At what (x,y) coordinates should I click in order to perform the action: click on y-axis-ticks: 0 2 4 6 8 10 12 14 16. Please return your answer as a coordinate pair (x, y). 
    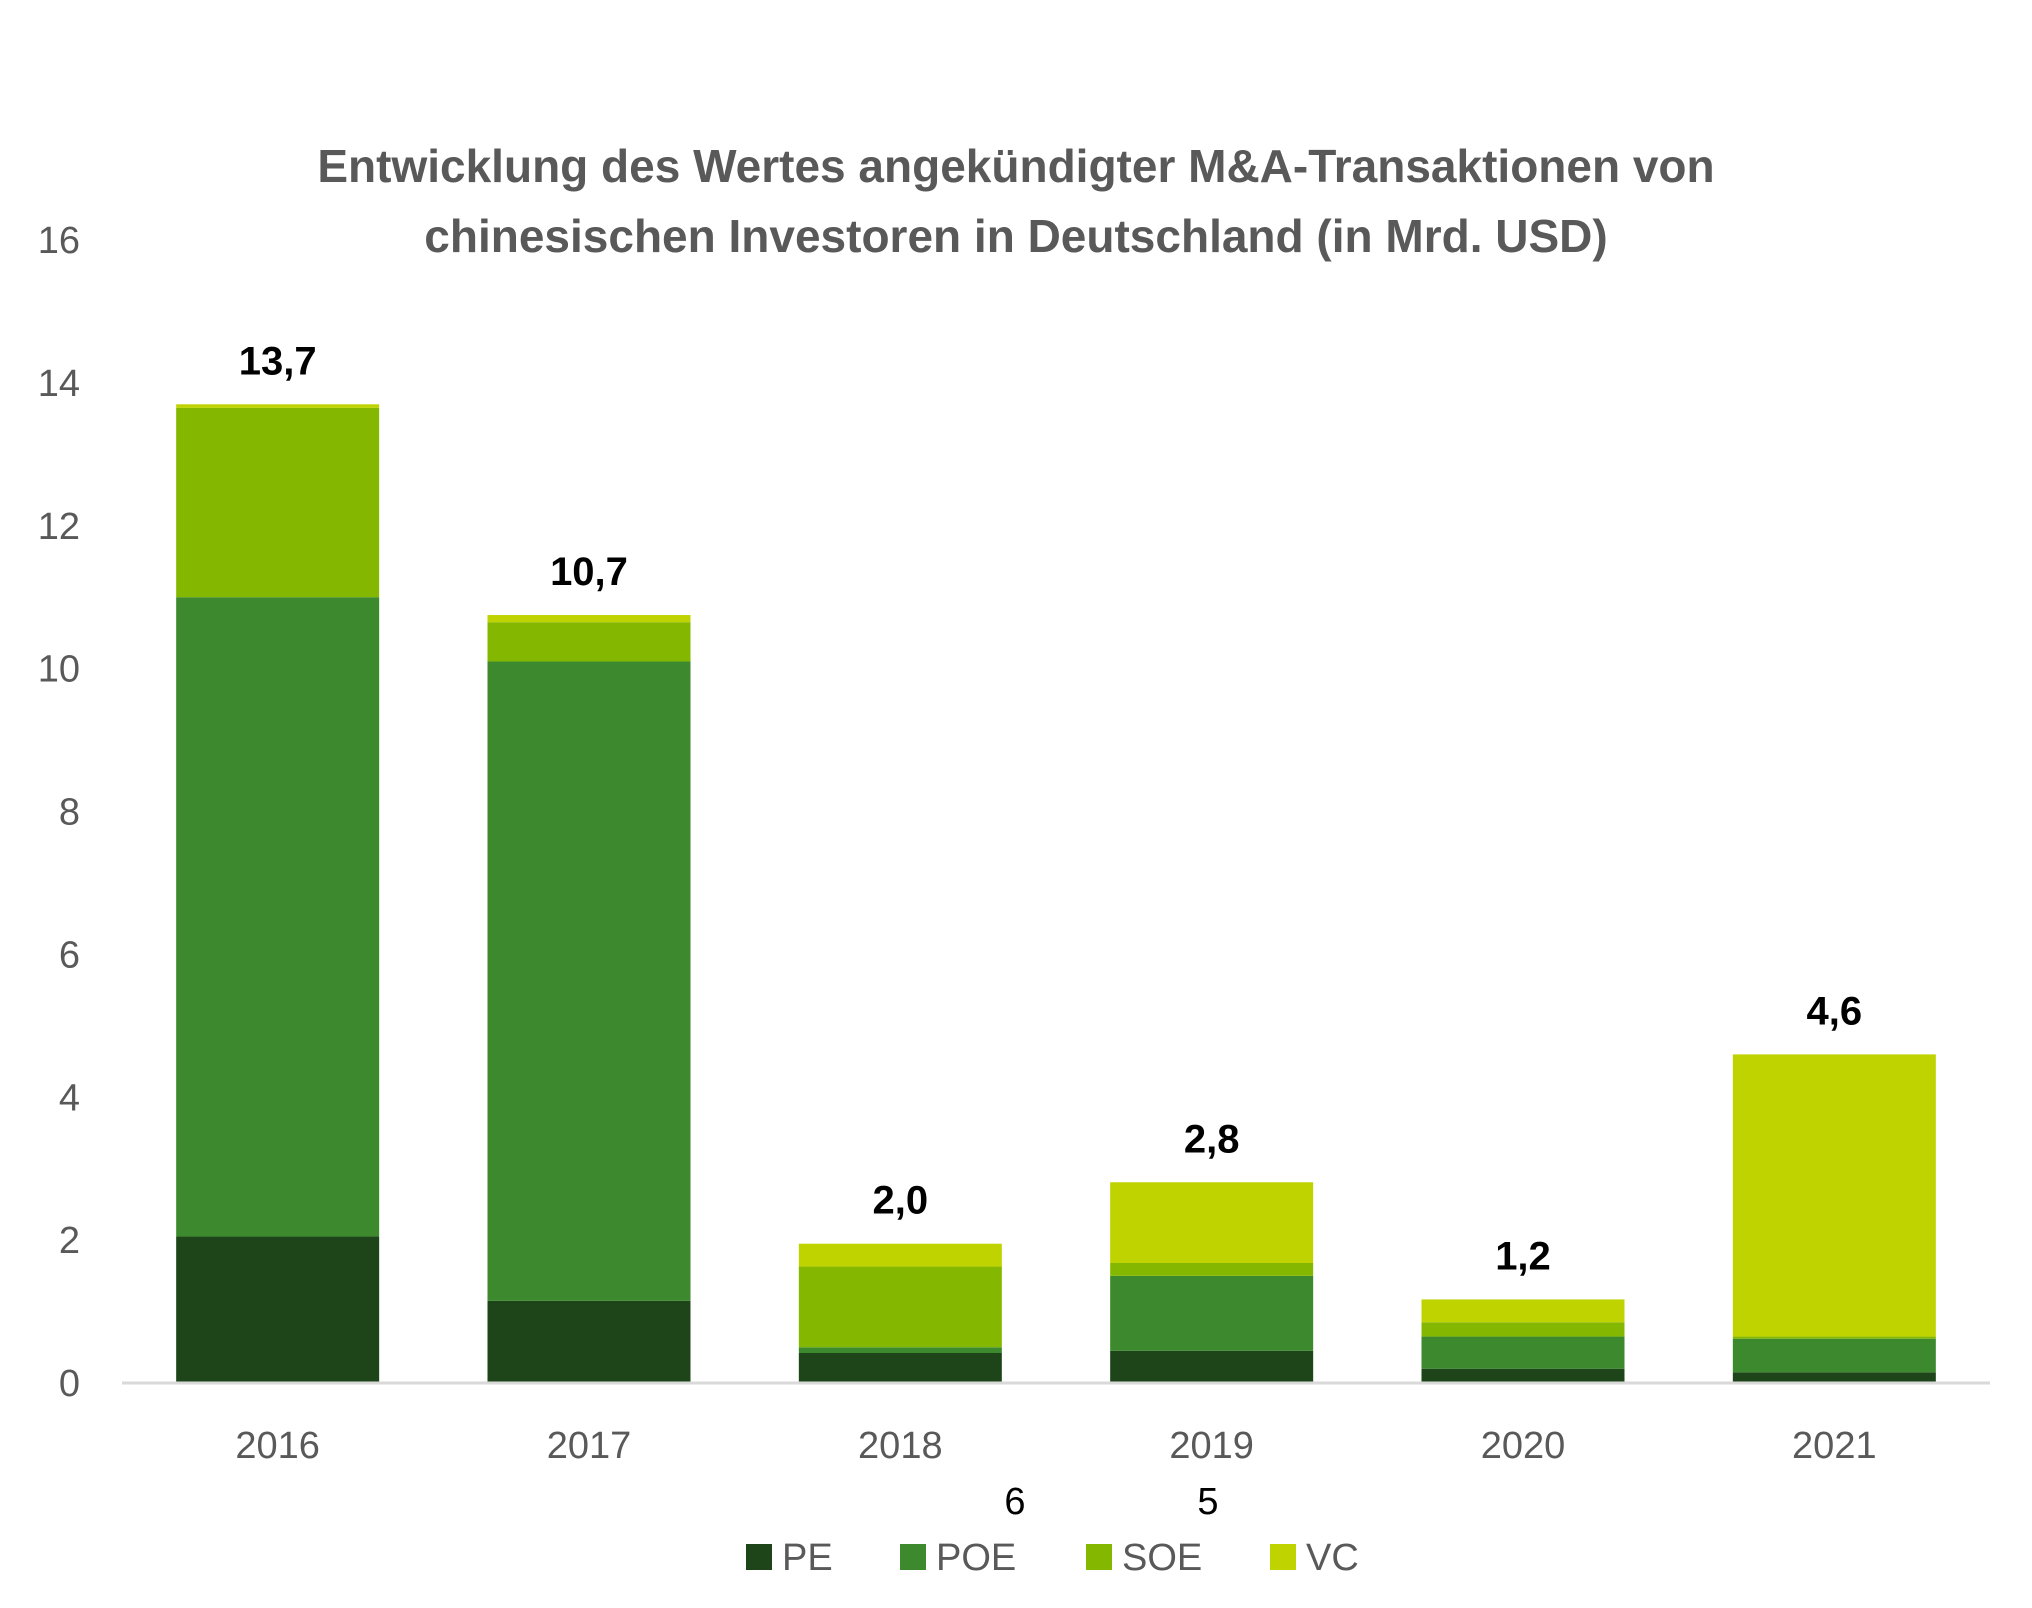
    Looking at the image, I should click on (59, 812).